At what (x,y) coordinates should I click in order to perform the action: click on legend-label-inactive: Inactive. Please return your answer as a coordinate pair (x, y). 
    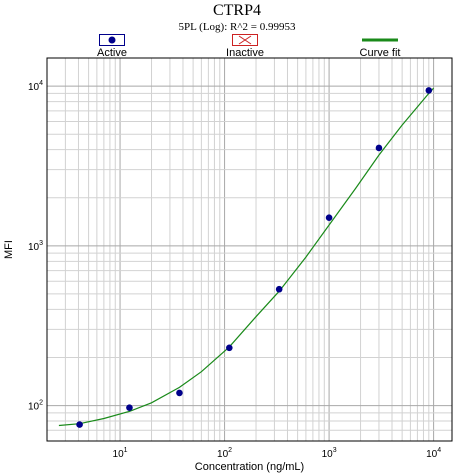
    Looking at the image, I should click on (245, 53).